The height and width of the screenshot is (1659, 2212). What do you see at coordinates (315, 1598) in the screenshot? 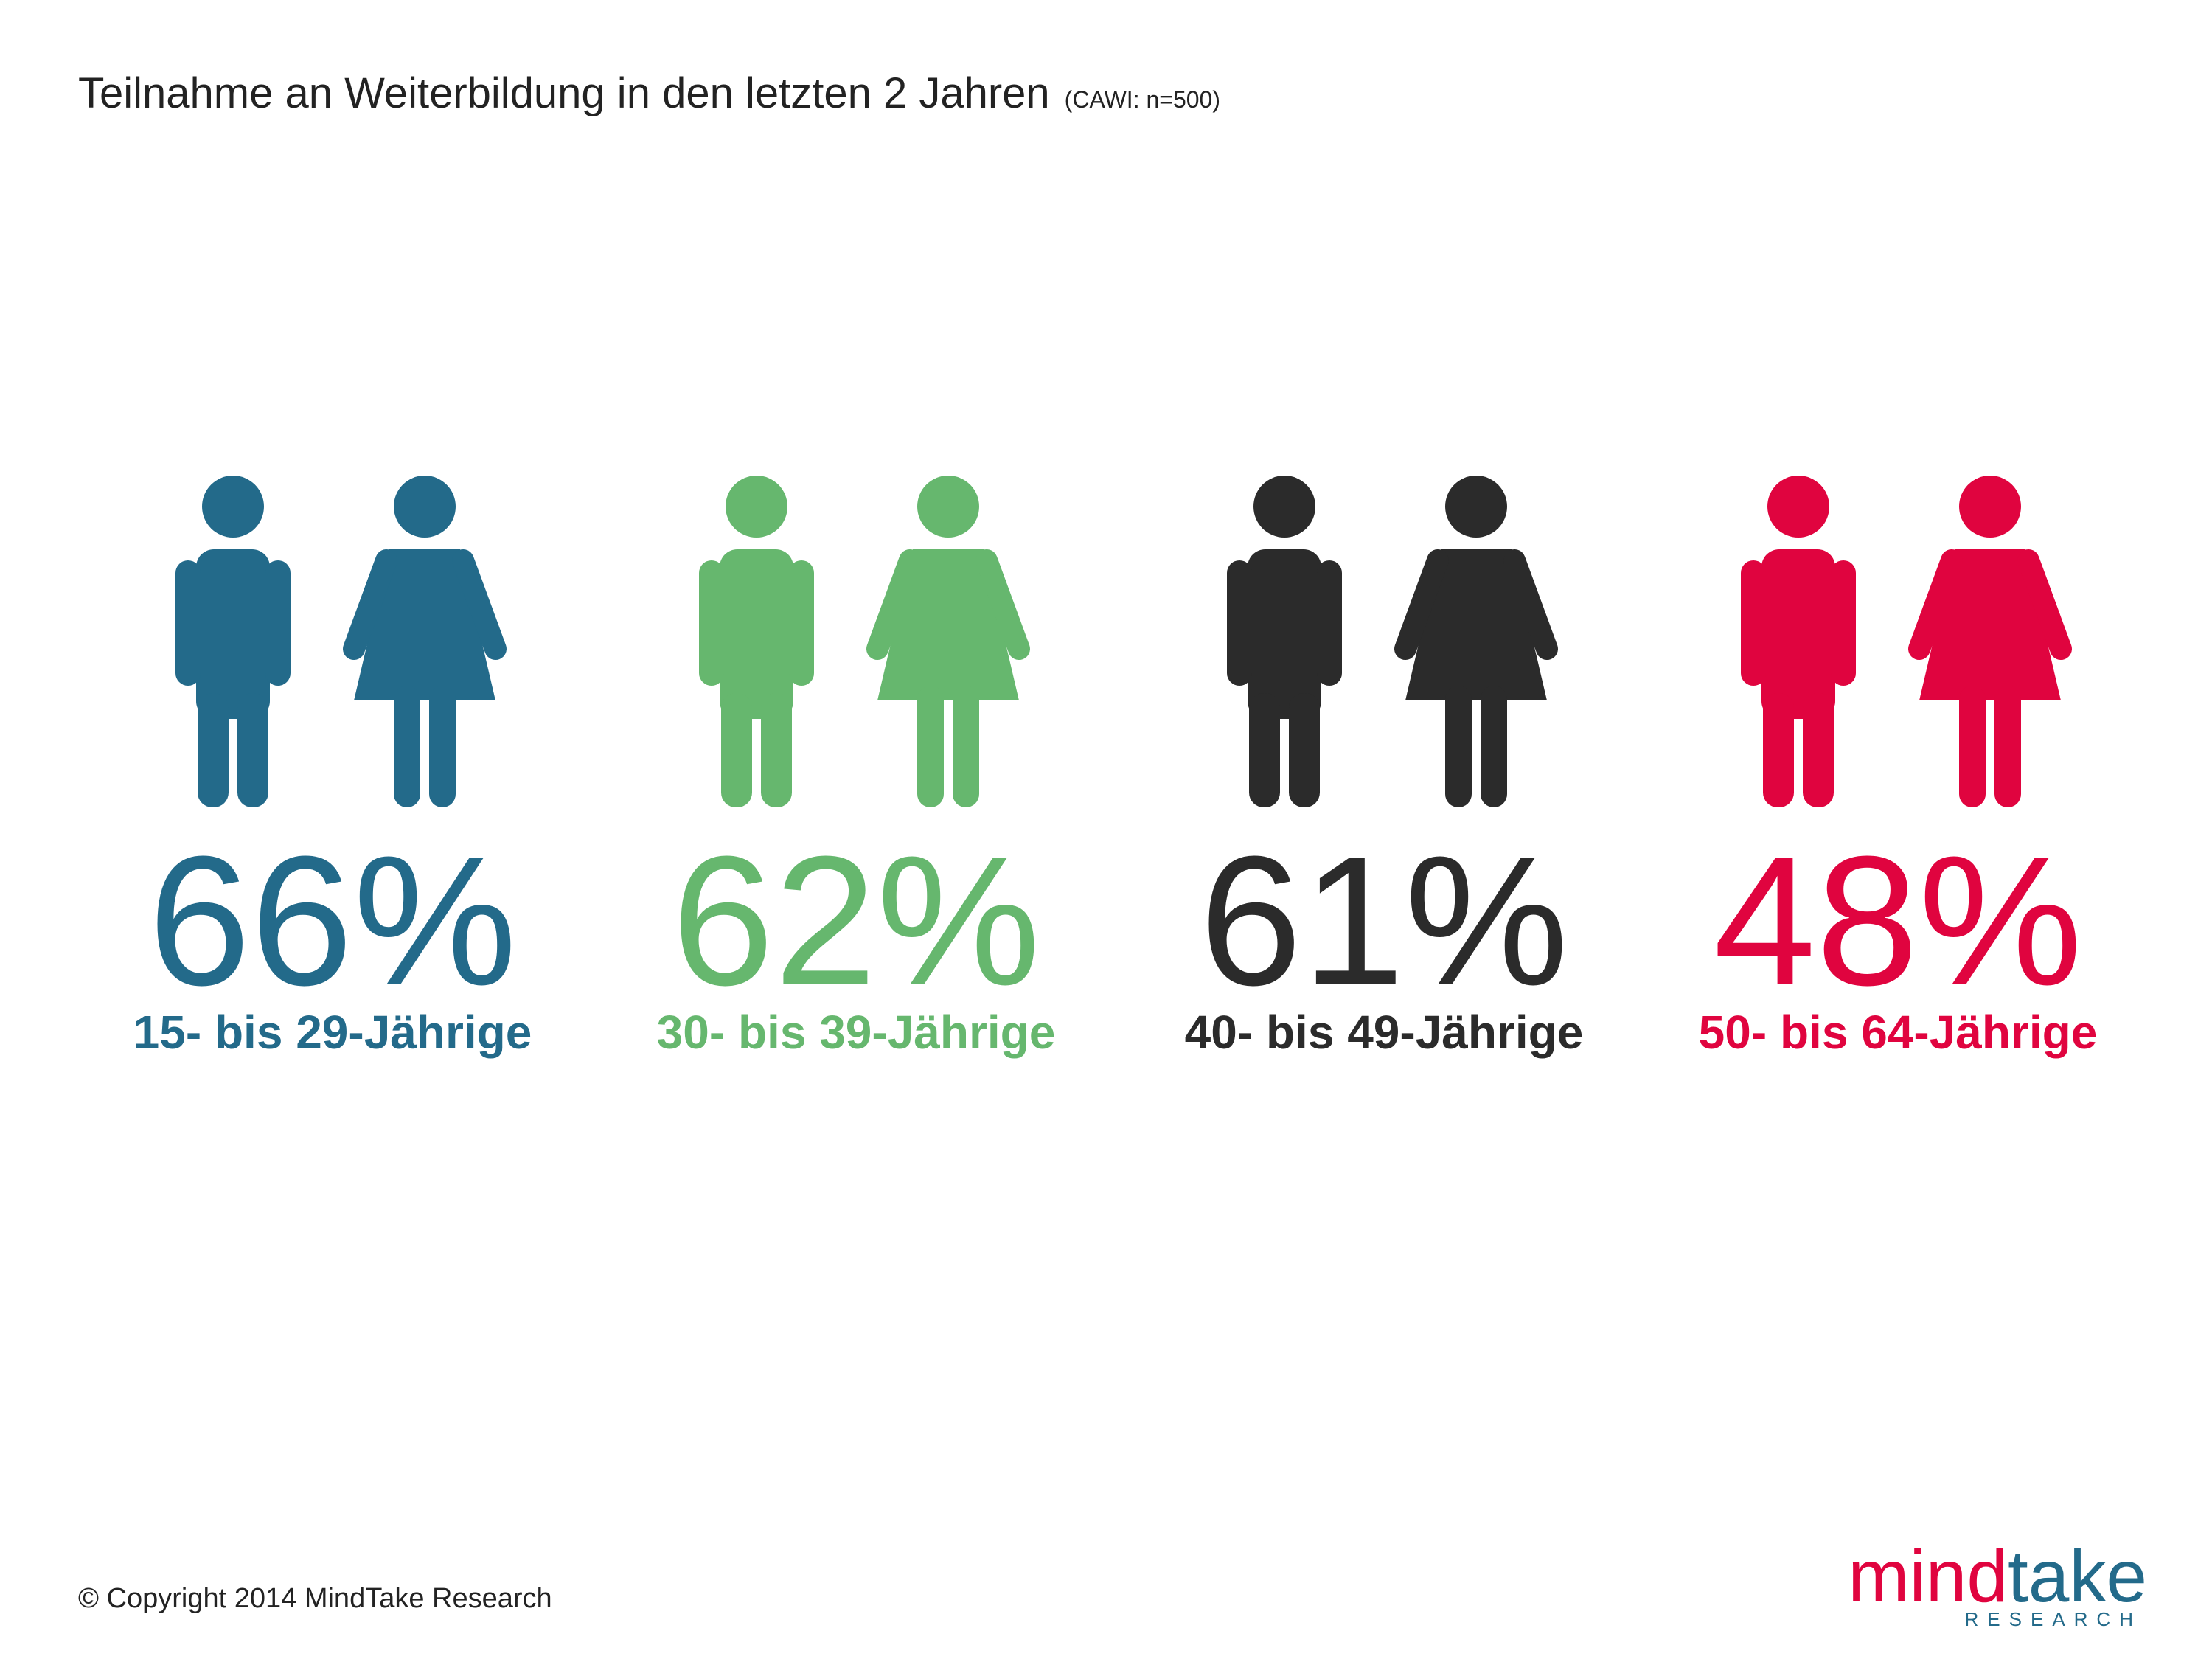
I see `copyright: © Copyright 2014 MindTake Research` at bounding box center [315, 1598].